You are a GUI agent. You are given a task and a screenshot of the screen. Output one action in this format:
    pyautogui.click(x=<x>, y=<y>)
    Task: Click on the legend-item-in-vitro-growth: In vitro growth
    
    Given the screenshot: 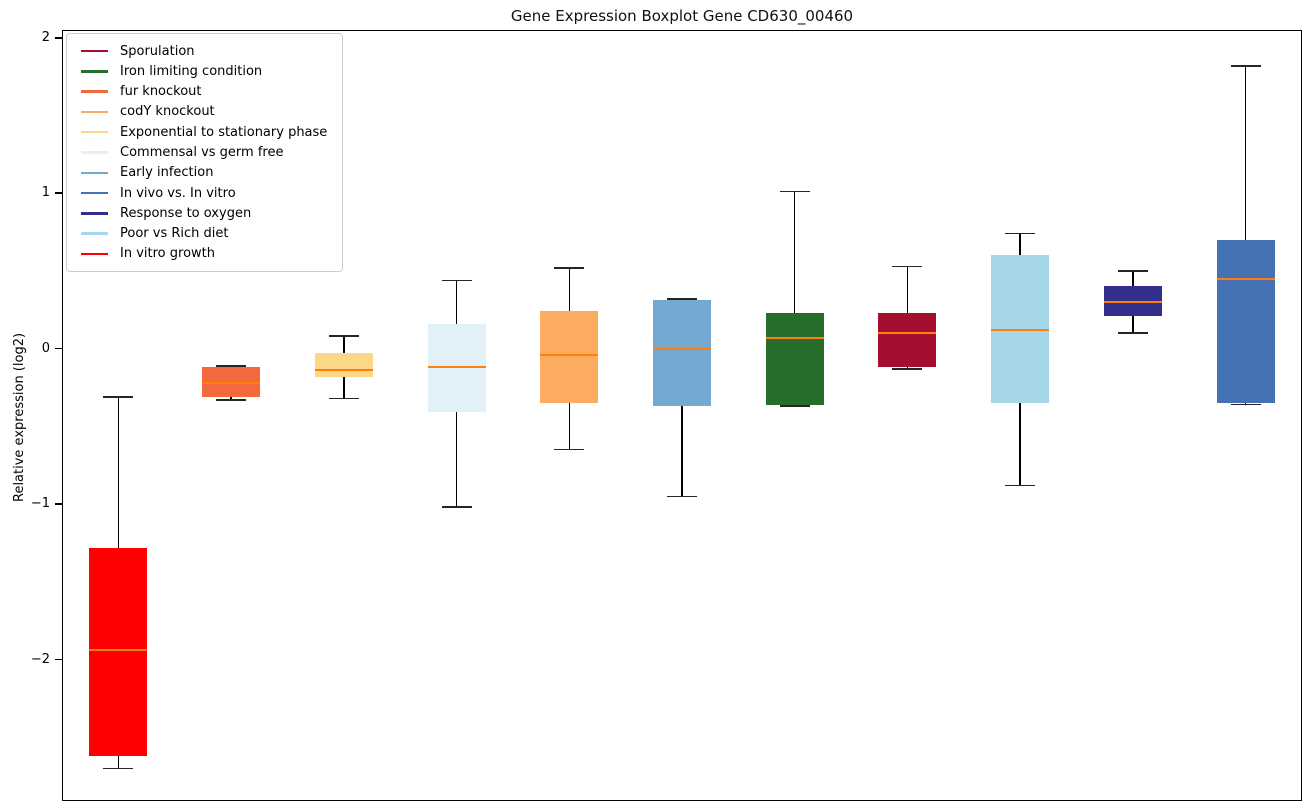 What is the action you would take?
    pyautogui.click(x=204, y=254)
    